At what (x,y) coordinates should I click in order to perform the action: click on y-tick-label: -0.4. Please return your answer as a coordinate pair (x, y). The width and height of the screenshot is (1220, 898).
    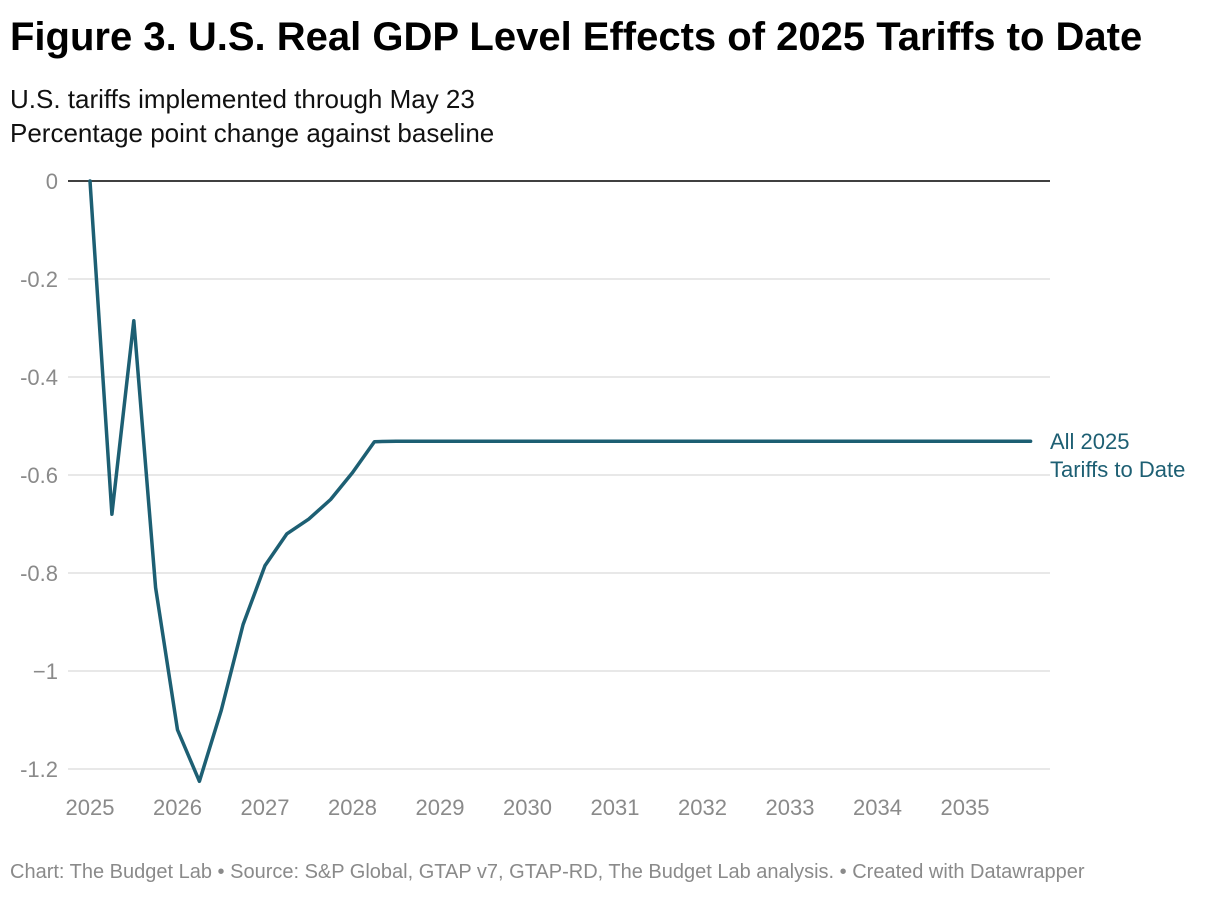
    Looking at the image, I should click on (39, 377).